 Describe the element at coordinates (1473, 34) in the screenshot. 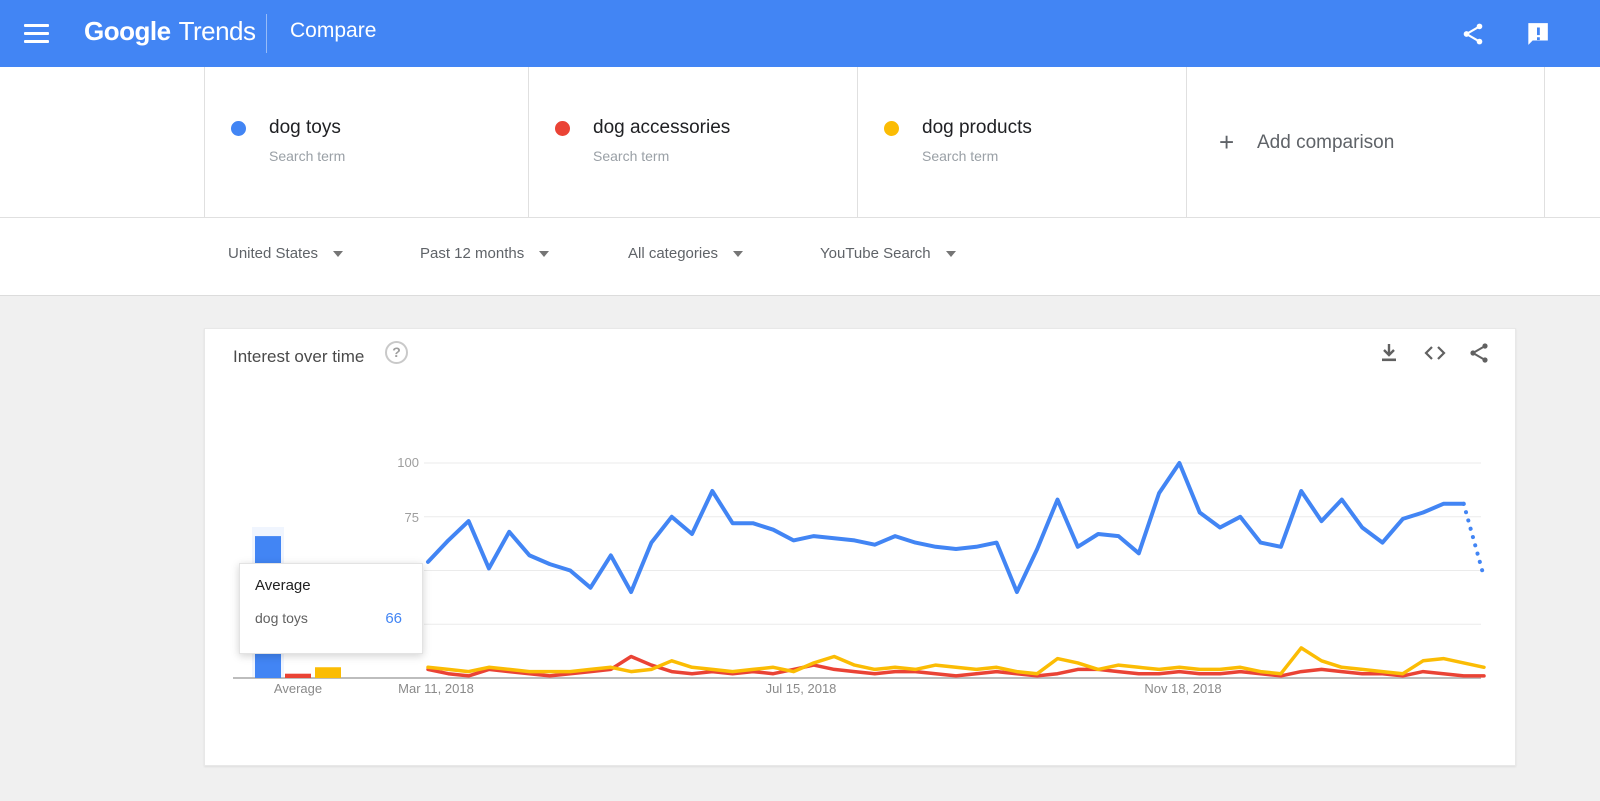

I see `share-icon` at that location.